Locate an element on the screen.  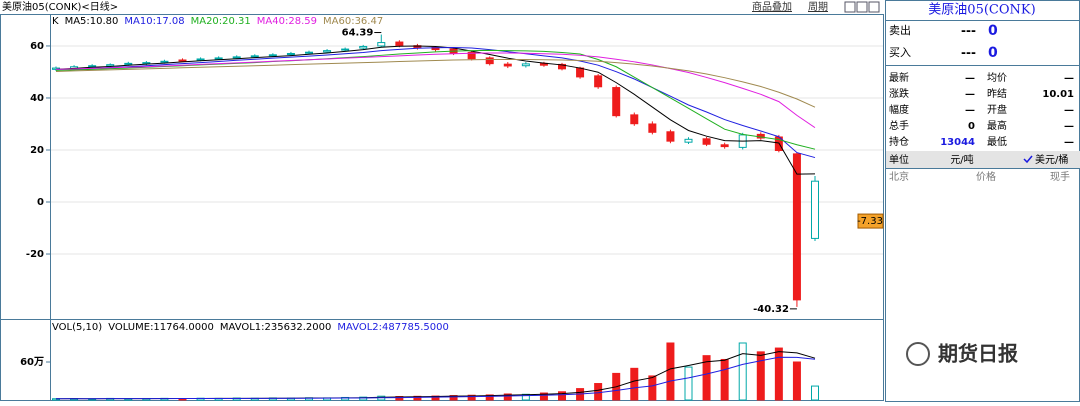
last-price-label: -7.33 is located at coordinates (870, 221).